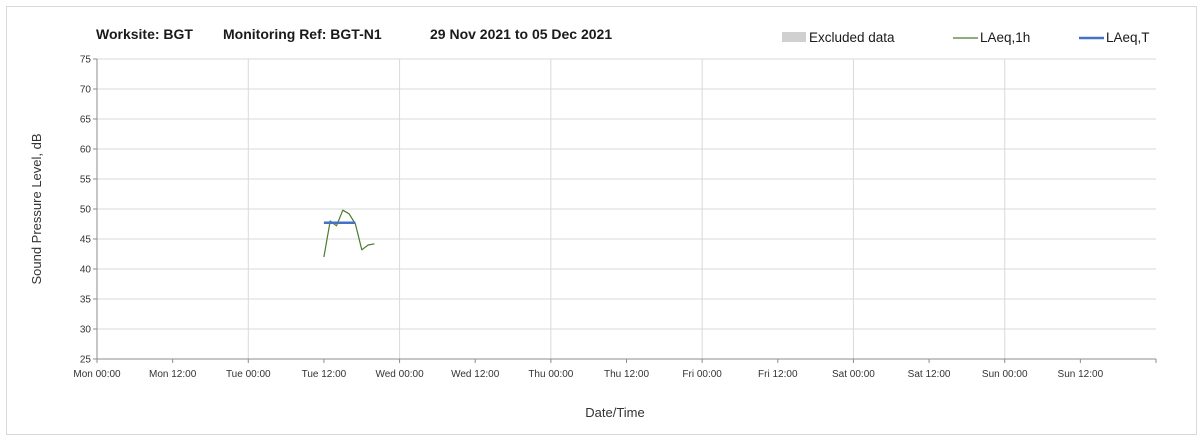 The height and width of the screenshot is (441, 1203). I want to click on x-tick-label: Wed 00:00, so click(399, 374).